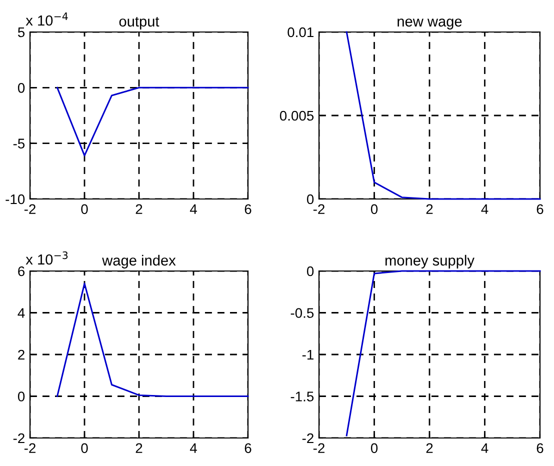 The width and height of the screenshot is (554, 466). What do you see at coordinates (139, 23) in the screenshot?
I see `chart-title: output` at bounding box center [139, 23].